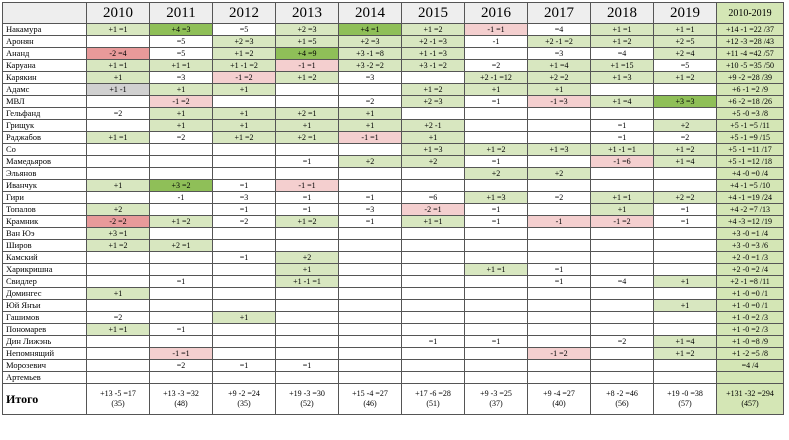 The width and height of the screenshot is (789, 440). I want to click on player-name: МВЛ, so click(44, 101).